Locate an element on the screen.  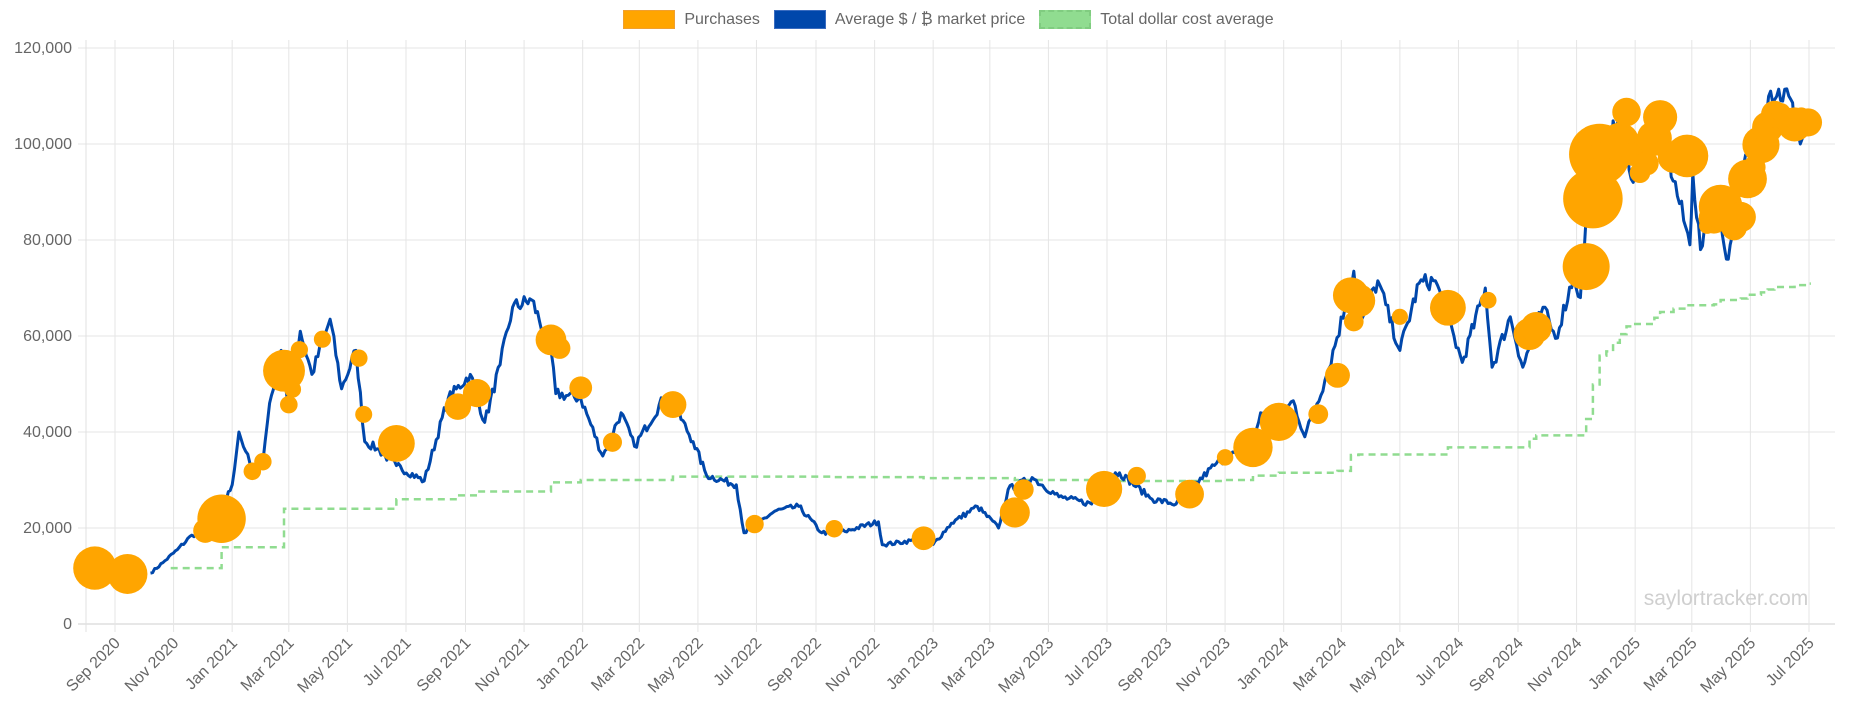
x-tick-label: Sep 2023 is located at coordinates (1145, 665).